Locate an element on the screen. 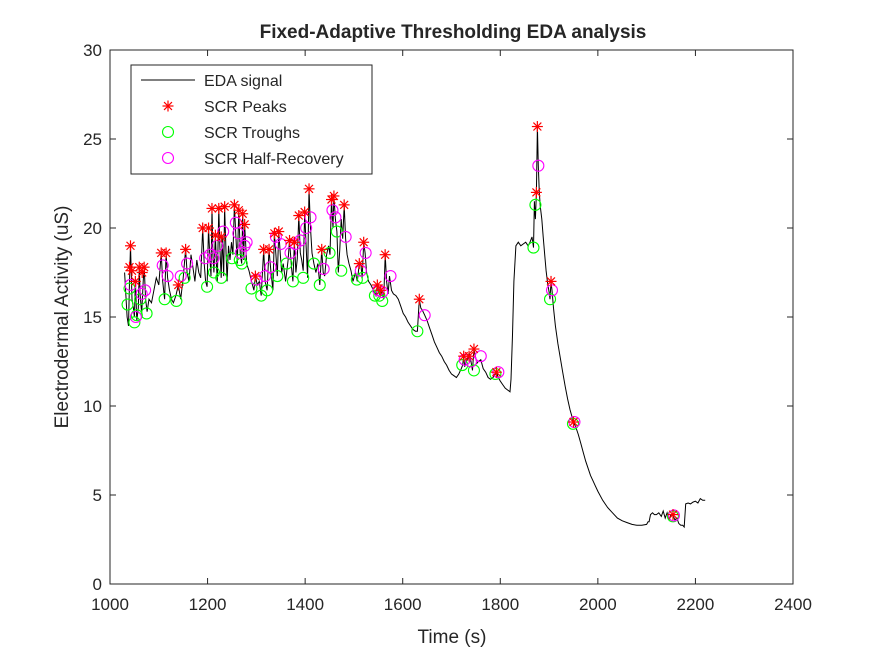 Image resolution: width=875 pixels, height=656 pixels. legend-label: SCR Half-Recovery is located at coordinates (274, 159).